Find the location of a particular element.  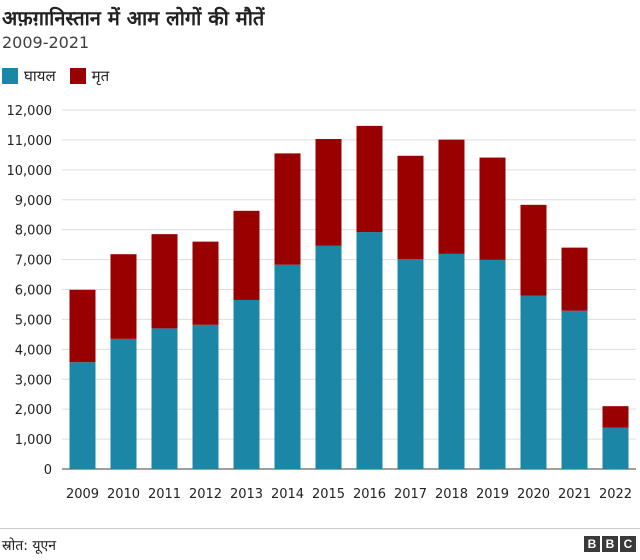

x-tick-label: 2020 is located at coordinates (533, 494).